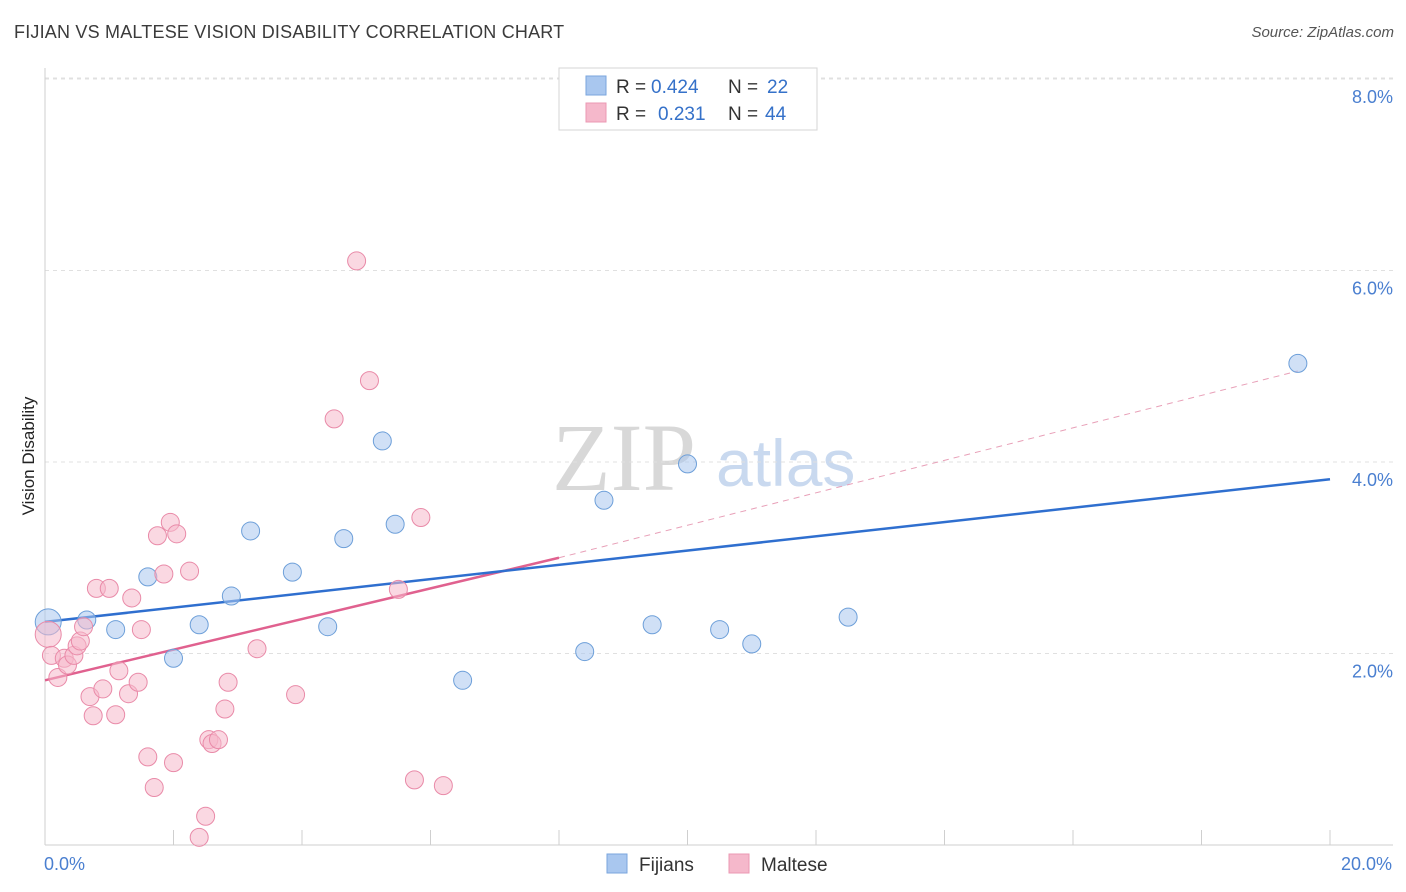  What do you see at coordinates (1372, 480) in the screenshot?
I see `y-tick-label: 4.0%` at bounding box center [1372, 480].